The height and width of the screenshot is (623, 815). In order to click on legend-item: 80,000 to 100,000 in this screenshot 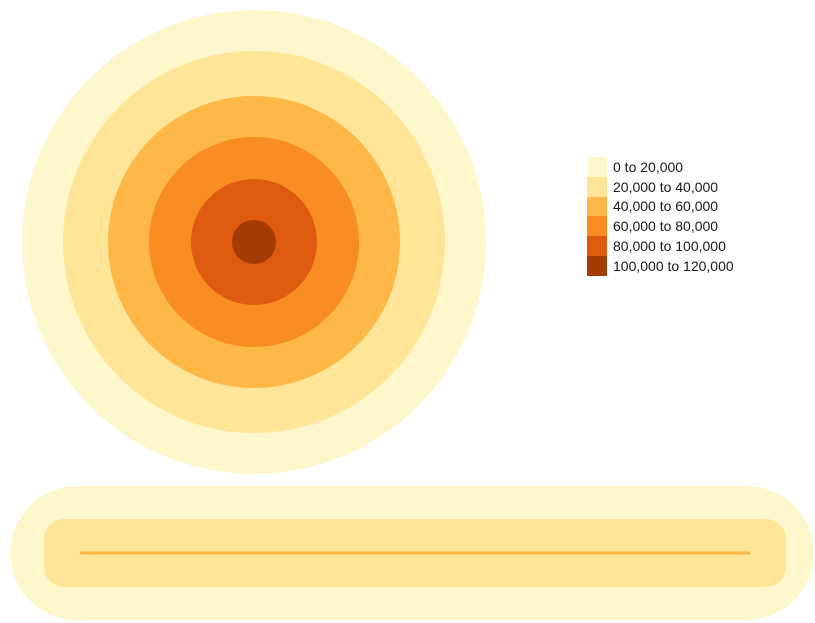, I will do `click(660, 246)`.